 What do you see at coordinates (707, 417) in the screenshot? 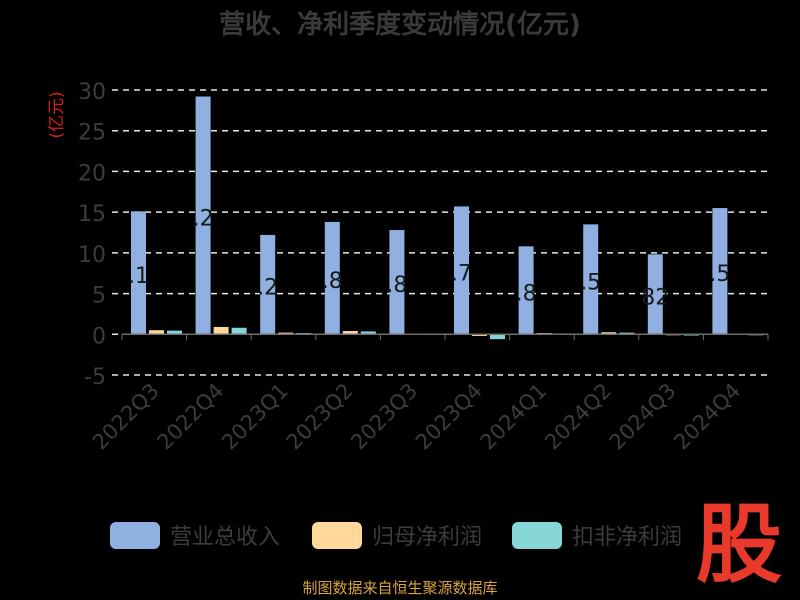
I see `x-tick-label: 2024Q4` at bounding box center [707, 417].